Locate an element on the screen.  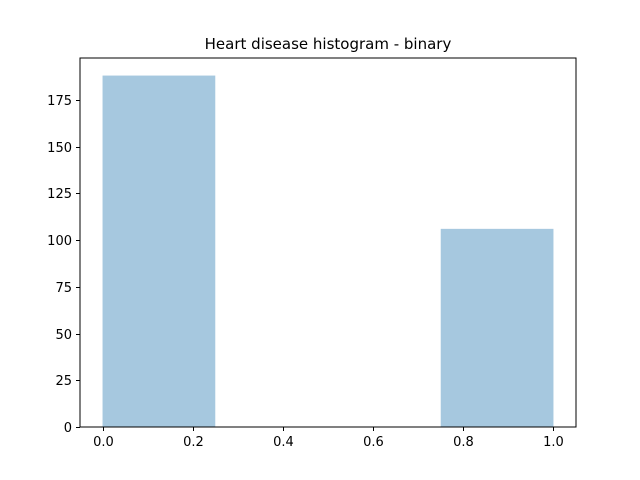
y-tick-label: 100 is located at coordinates (59, 241).